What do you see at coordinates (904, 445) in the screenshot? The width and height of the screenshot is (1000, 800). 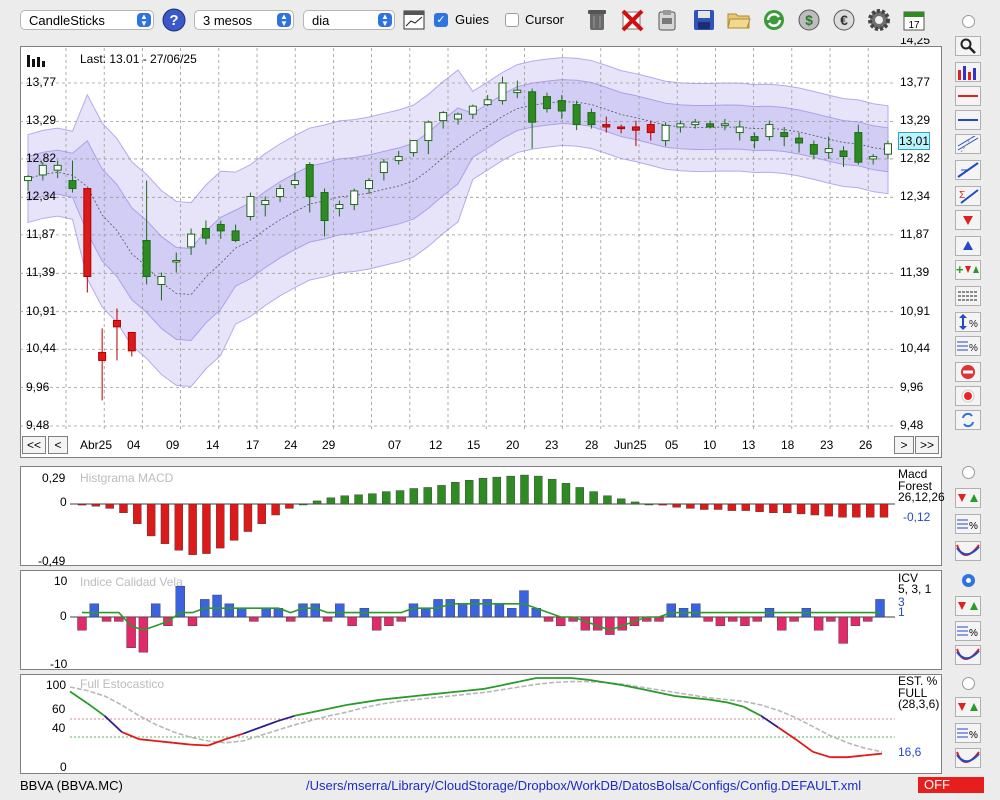 I see `nav-next-button: >` at bounding box center [904, 445].